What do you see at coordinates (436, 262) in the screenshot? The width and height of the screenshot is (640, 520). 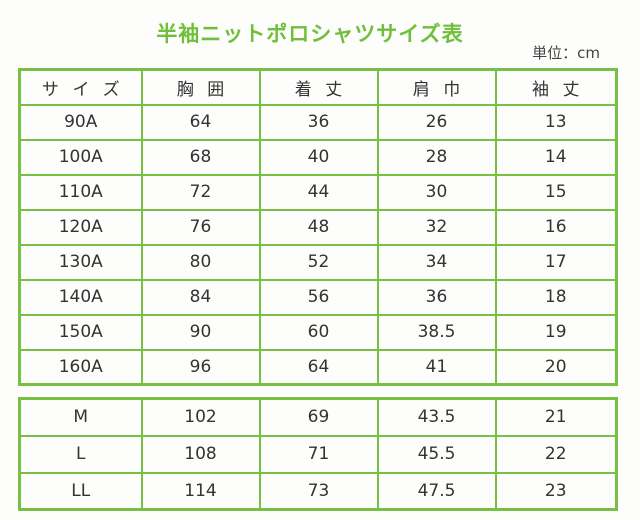 I see `measure-cell: 34` at bounding box center [436, 262].